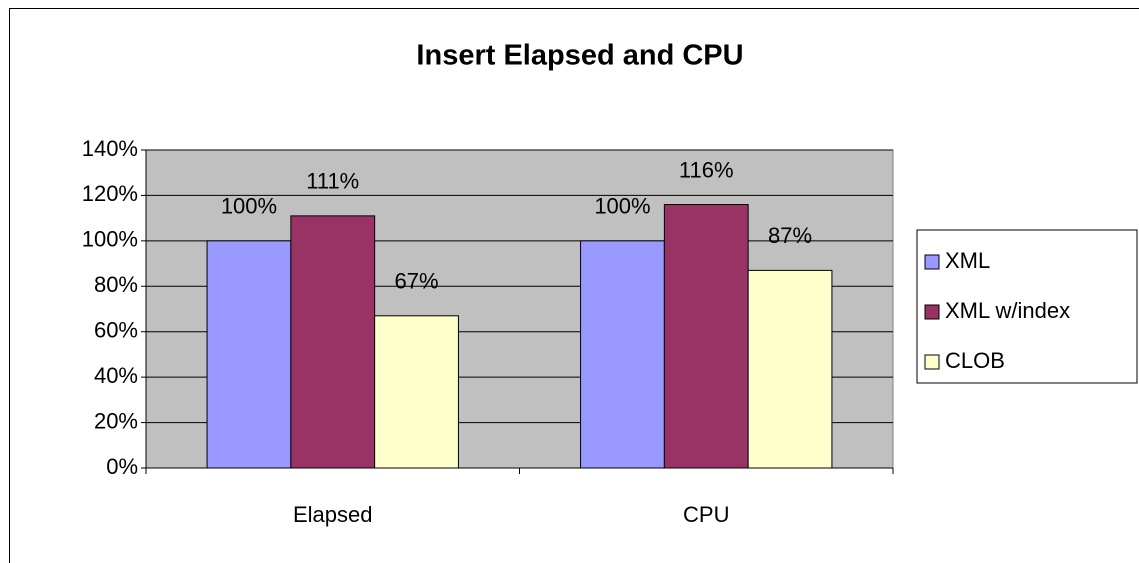 The width and height of the screenshot is (1139, 563). I want to click on legend-box, so click(1027, 306).